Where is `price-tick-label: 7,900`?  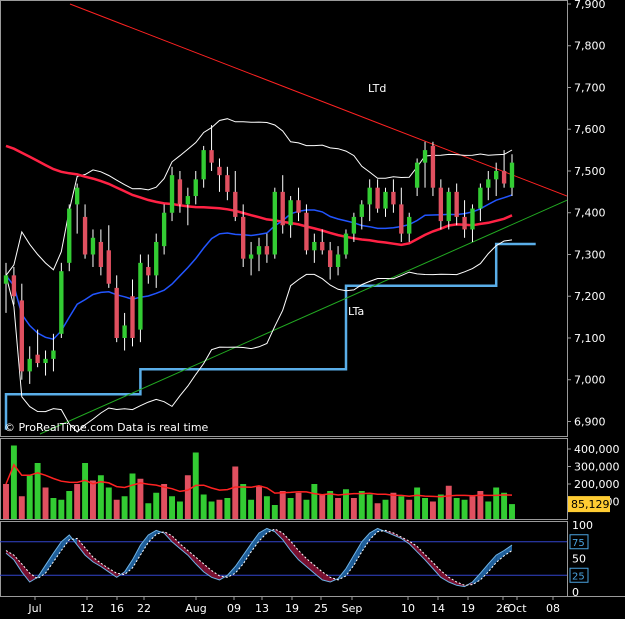
price-tick-label: 7,900 is located at coordinates (590, 5).